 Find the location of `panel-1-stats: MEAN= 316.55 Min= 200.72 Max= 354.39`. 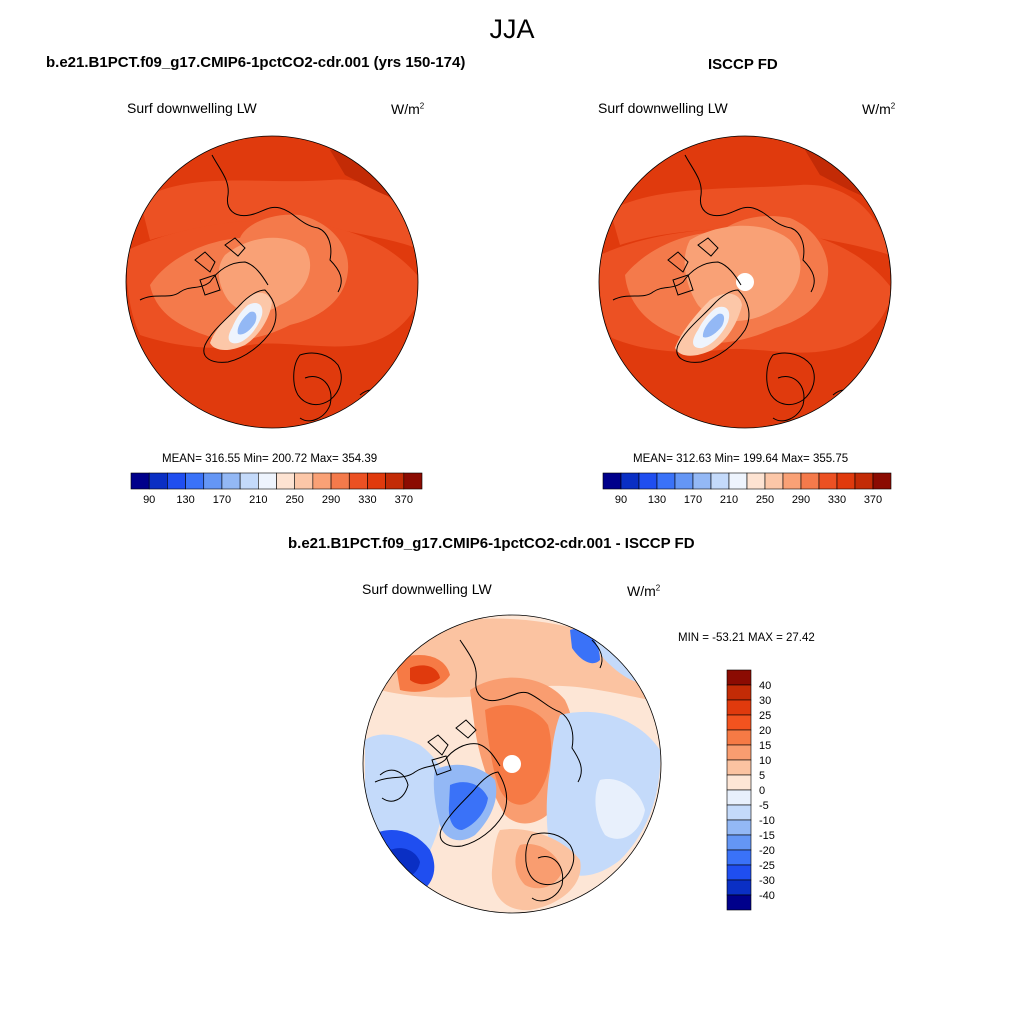

panel-1-stats: MEAN= 316.55 Min= 200.72 Max= 354.39 is located at coordinates (270, 459).